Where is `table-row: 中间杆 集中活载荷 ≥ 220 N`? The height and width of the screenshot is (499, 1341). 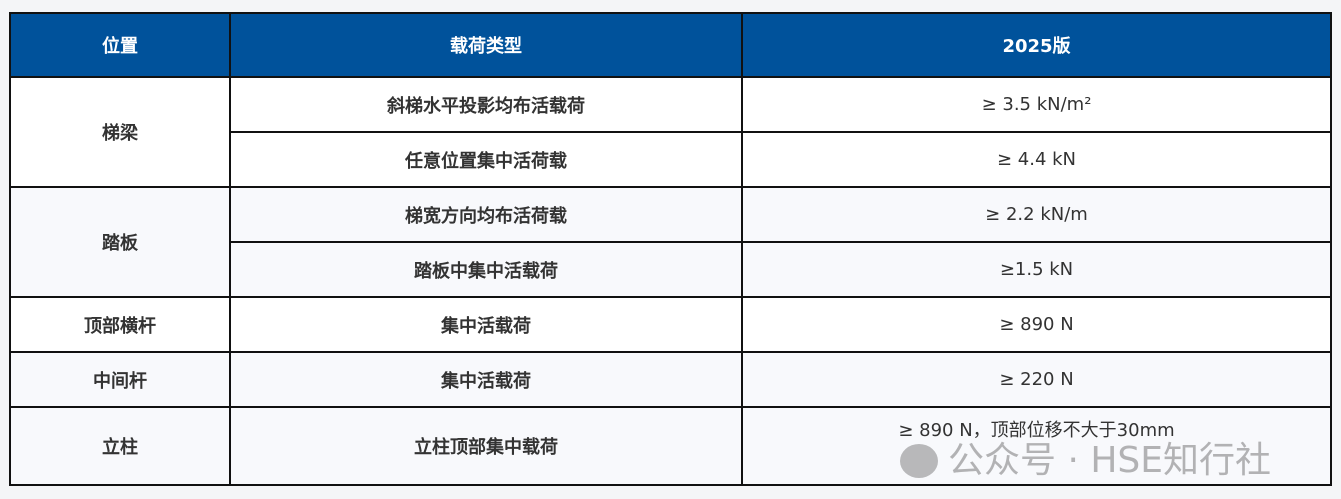 table-row: 中间杆 集中活载荷 ≥ 220 N is located at coordinates (670, 379).